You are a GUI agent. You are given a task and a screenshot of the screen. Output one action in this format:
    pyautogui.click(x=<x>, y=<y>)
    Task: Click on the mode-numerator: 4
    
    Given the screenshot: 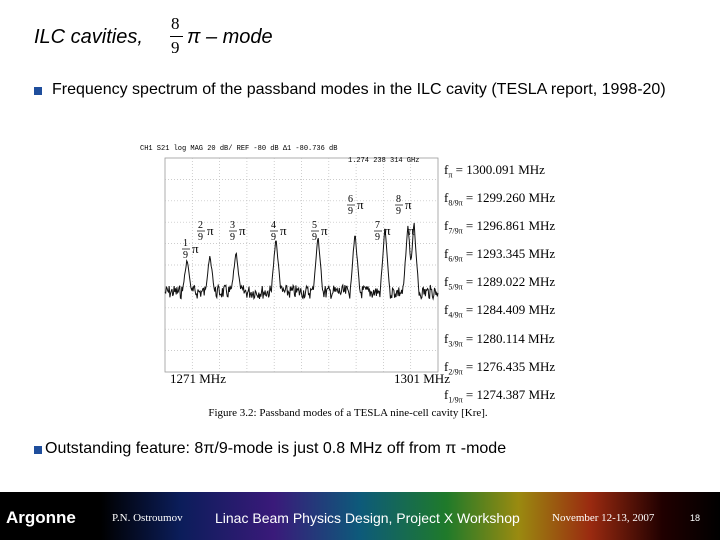 What is the action you would take?
    pyautogui.click(x=273, y=225)
    